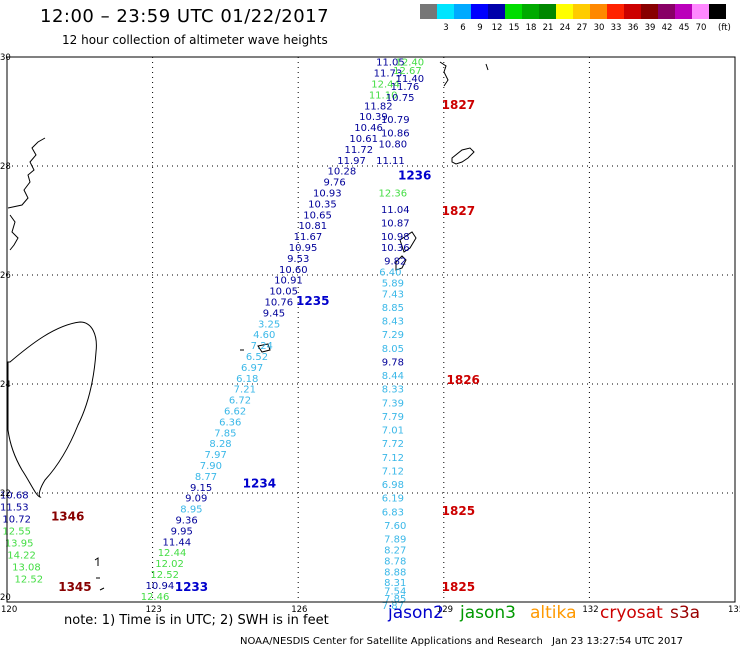 The image size is (740, 650). What do you see at coordinates (667, 28) in the screenshot?
I see `colorbar-tick: 42` at bounding box center [667, 28].